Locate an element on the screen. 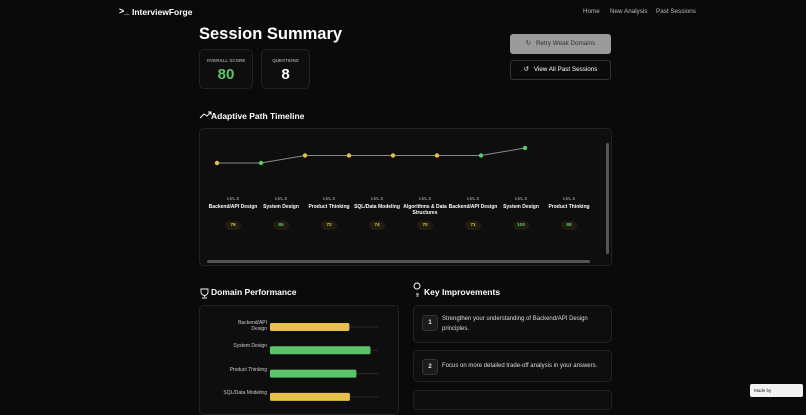  stat-card: QUESTIONS 8 is located at coordinates (285, 69).